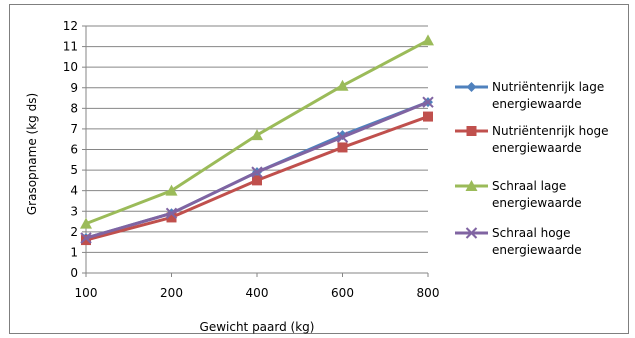  What do you see at coordinates (74, 88) in the screenshot?
I see `y-tick-label: 9` at bounding box center [74, 88].